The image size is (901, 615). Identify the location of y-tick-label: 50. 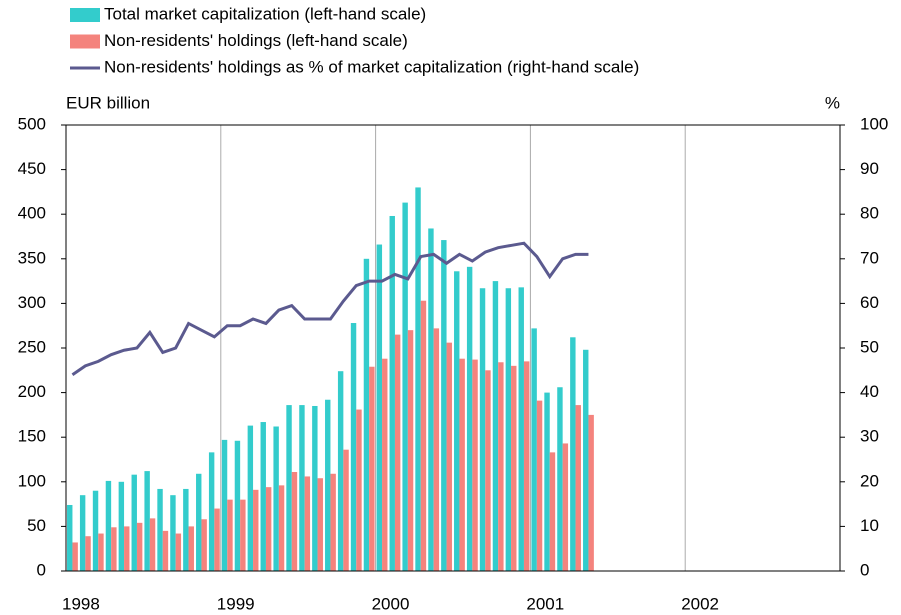
(36, 525).